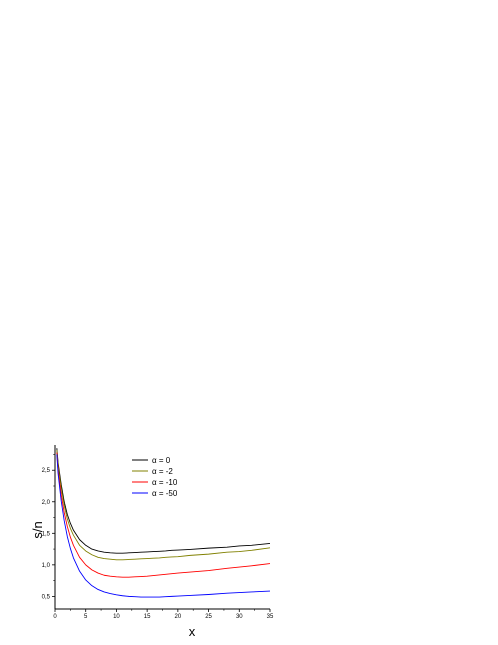 This screenshot has height=645, width=498. Describe the element at coordinates (46, 566) in the screenshot. I see `y-tick-label: 1,0` at that location.